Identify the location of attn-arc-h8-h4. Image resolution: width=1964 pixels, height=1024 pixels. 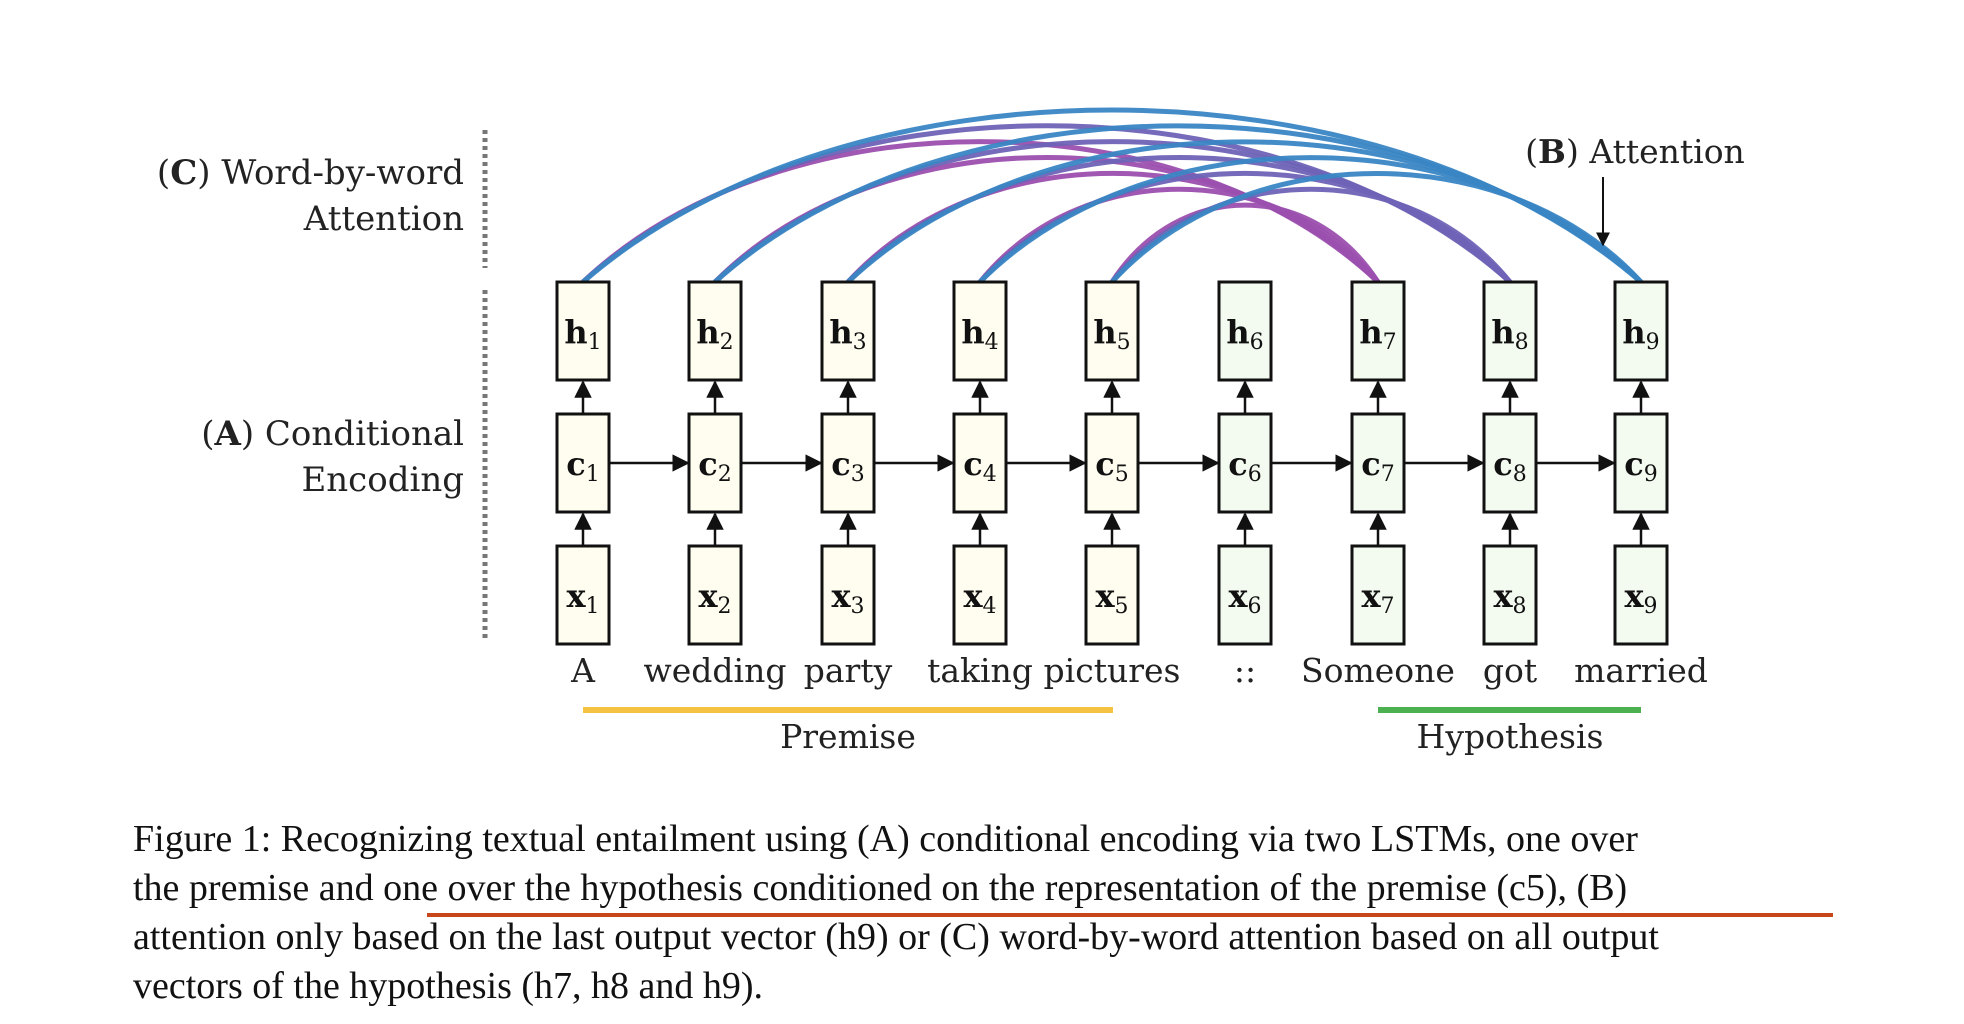
(1245, 227).